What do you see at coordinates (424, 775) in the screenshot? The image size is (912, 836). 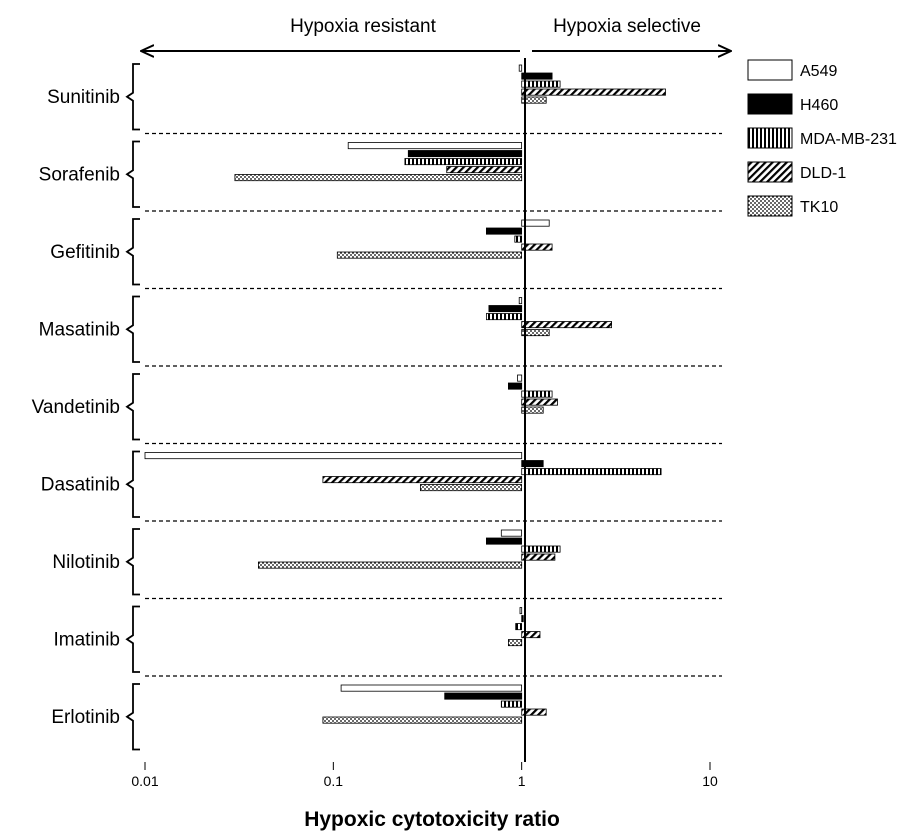 I see `x-axis-ticks: 0.01 0.1 1 10` at bounding box center [424, 775].